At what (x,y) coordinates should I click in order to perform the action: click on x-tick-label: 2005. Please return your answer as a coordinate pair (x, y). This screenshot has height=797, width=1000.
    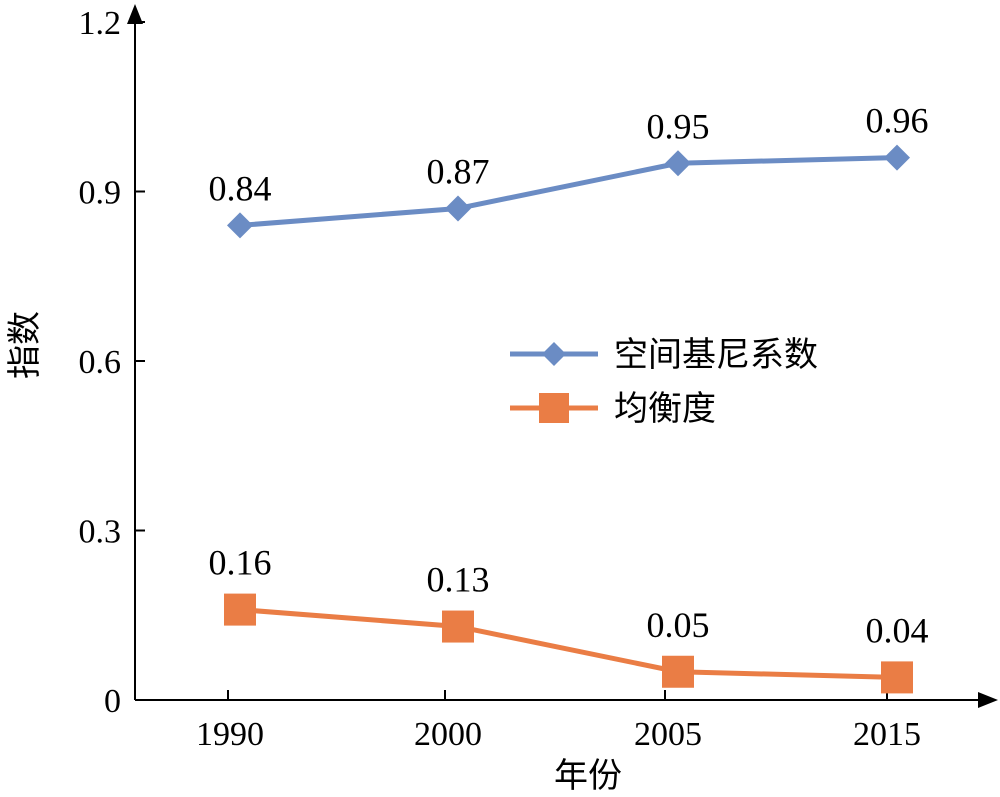
    Looking at the image, I should click on (668, 734).